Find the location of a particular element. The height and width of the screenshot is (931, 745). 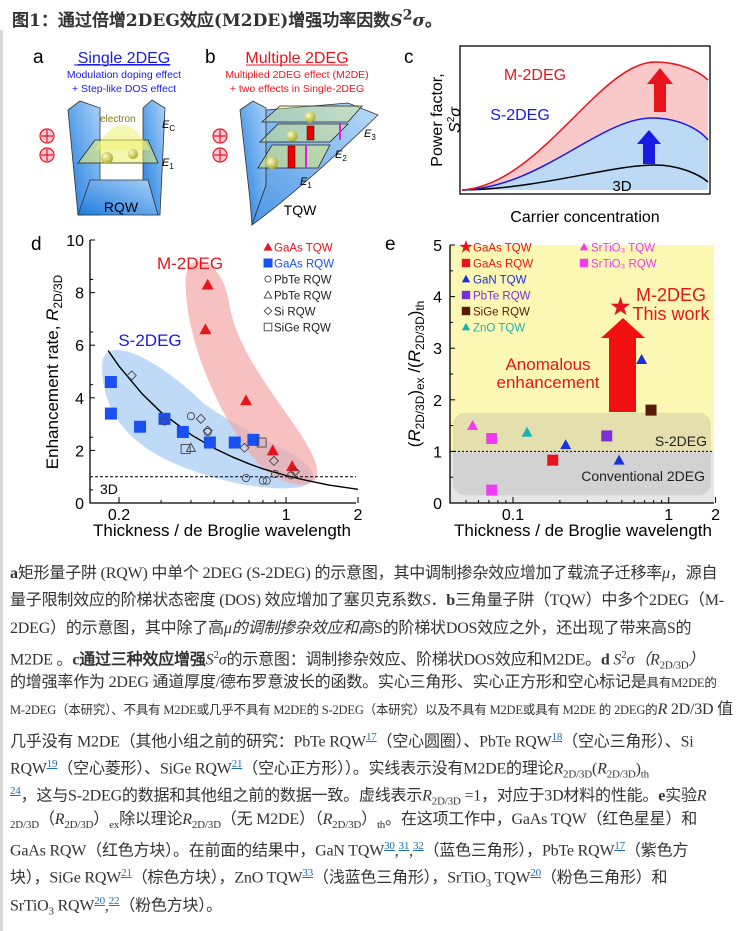

reference-link: 33 is located at coordinates (308, 873).